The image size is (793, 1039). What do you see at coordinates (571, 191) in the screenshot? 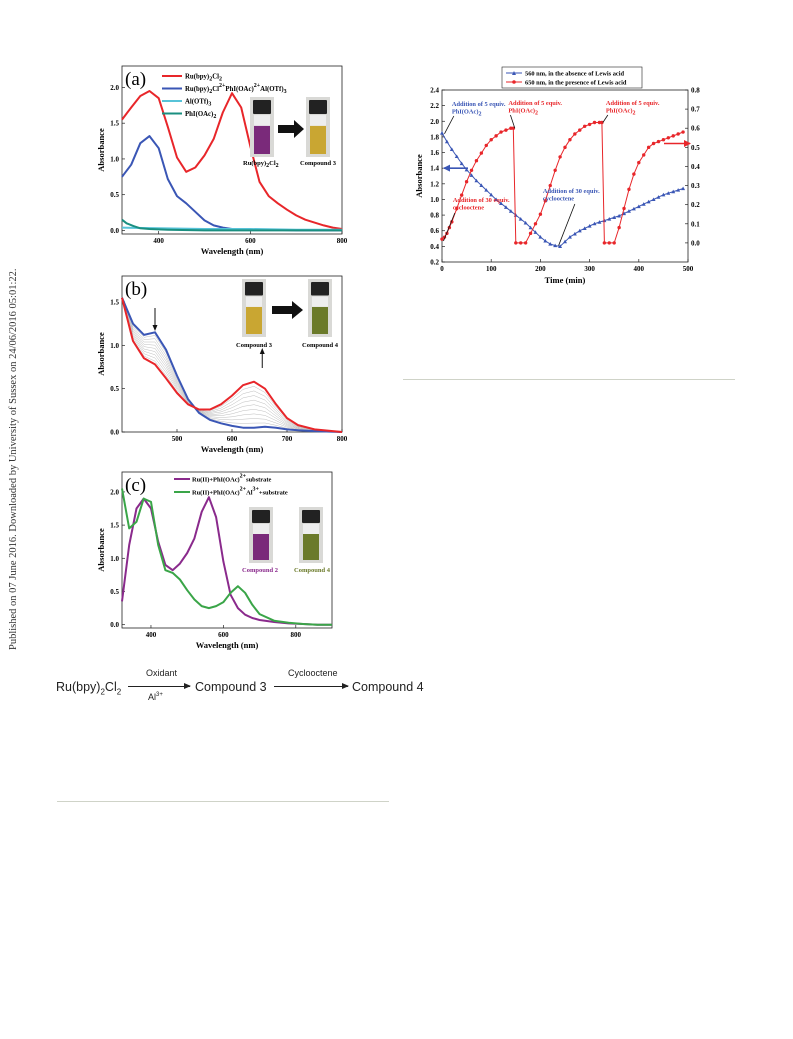
I see `annotation-line1: Addition of 30 equiv.` at bounding box center [571, 191].